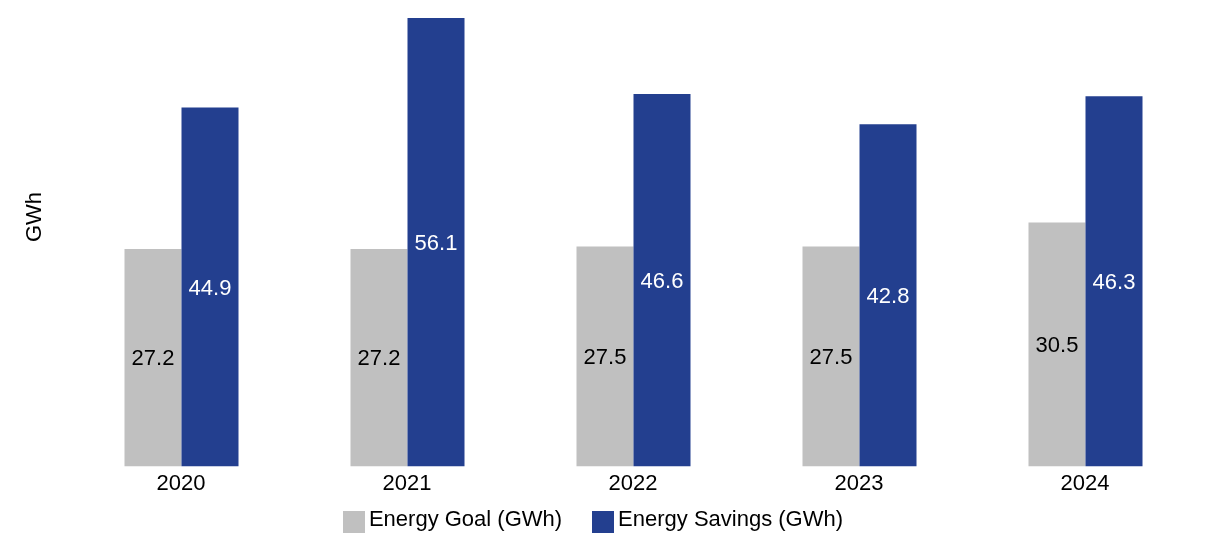 This screenshot has width=1219, height=545. What do you see at coordinates (181, 482) in the screenshot?
I see `x-tick-label: 2020` at bounding box center [181, 482].